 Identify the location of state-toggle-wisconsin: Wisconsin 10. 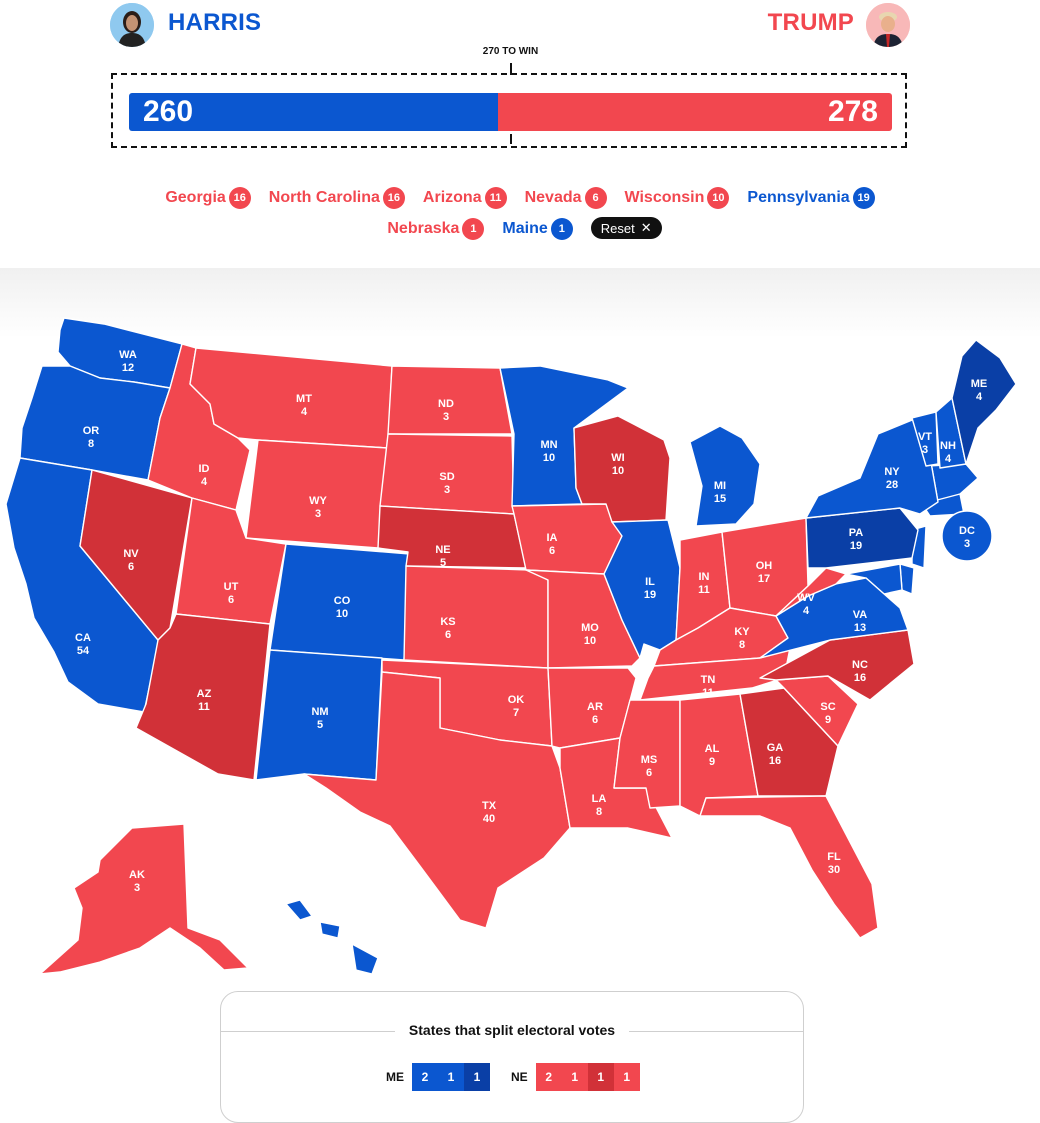
(677, 198).